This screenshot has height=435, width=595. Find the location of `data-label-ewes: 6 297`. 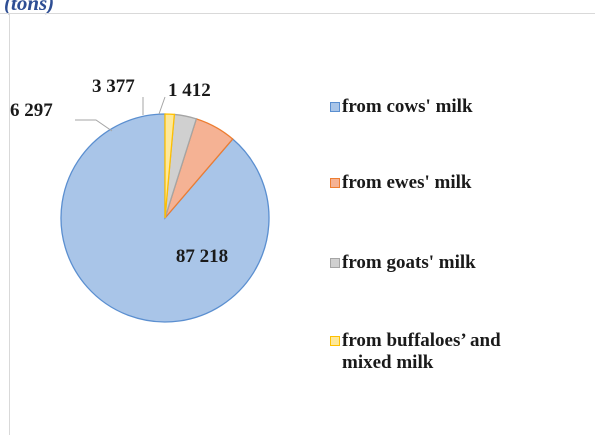

data-label-ewes: 6 297 is located at coordinates (31, 110).